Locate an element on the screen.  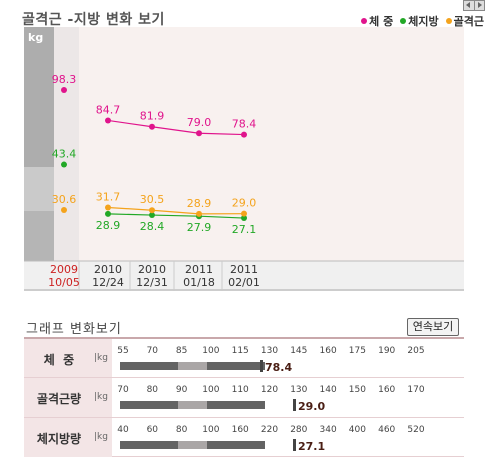
legend-item-weight: 체 중 is located at coordinates (377, 21).